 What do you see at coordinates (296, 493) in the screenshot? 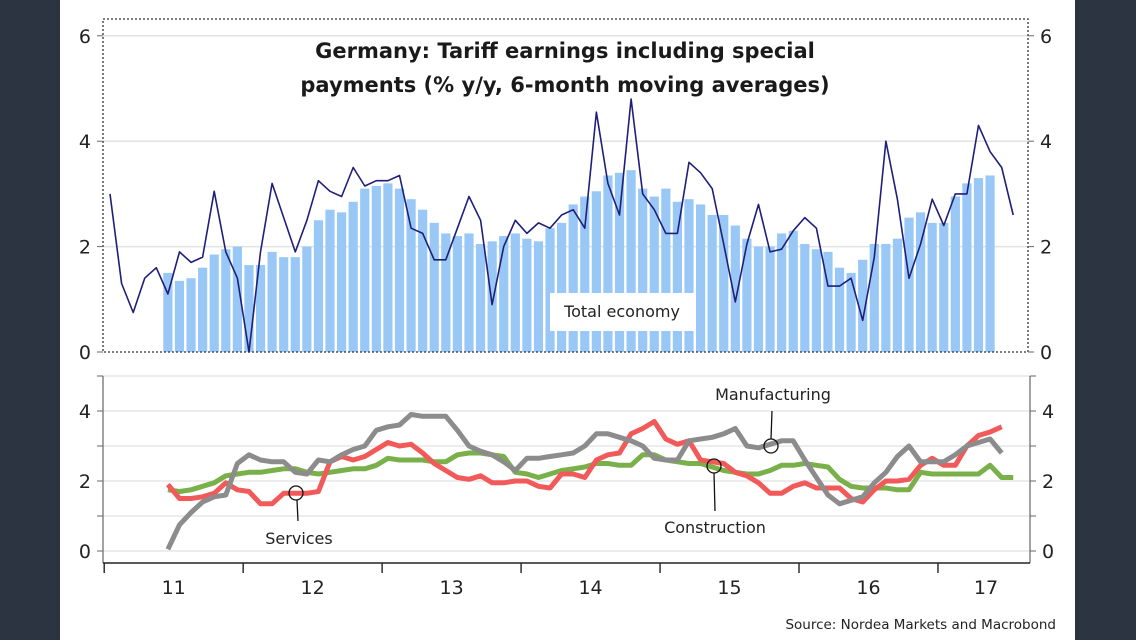
I see `services-marker-circle` at bounding box center [296, 493].